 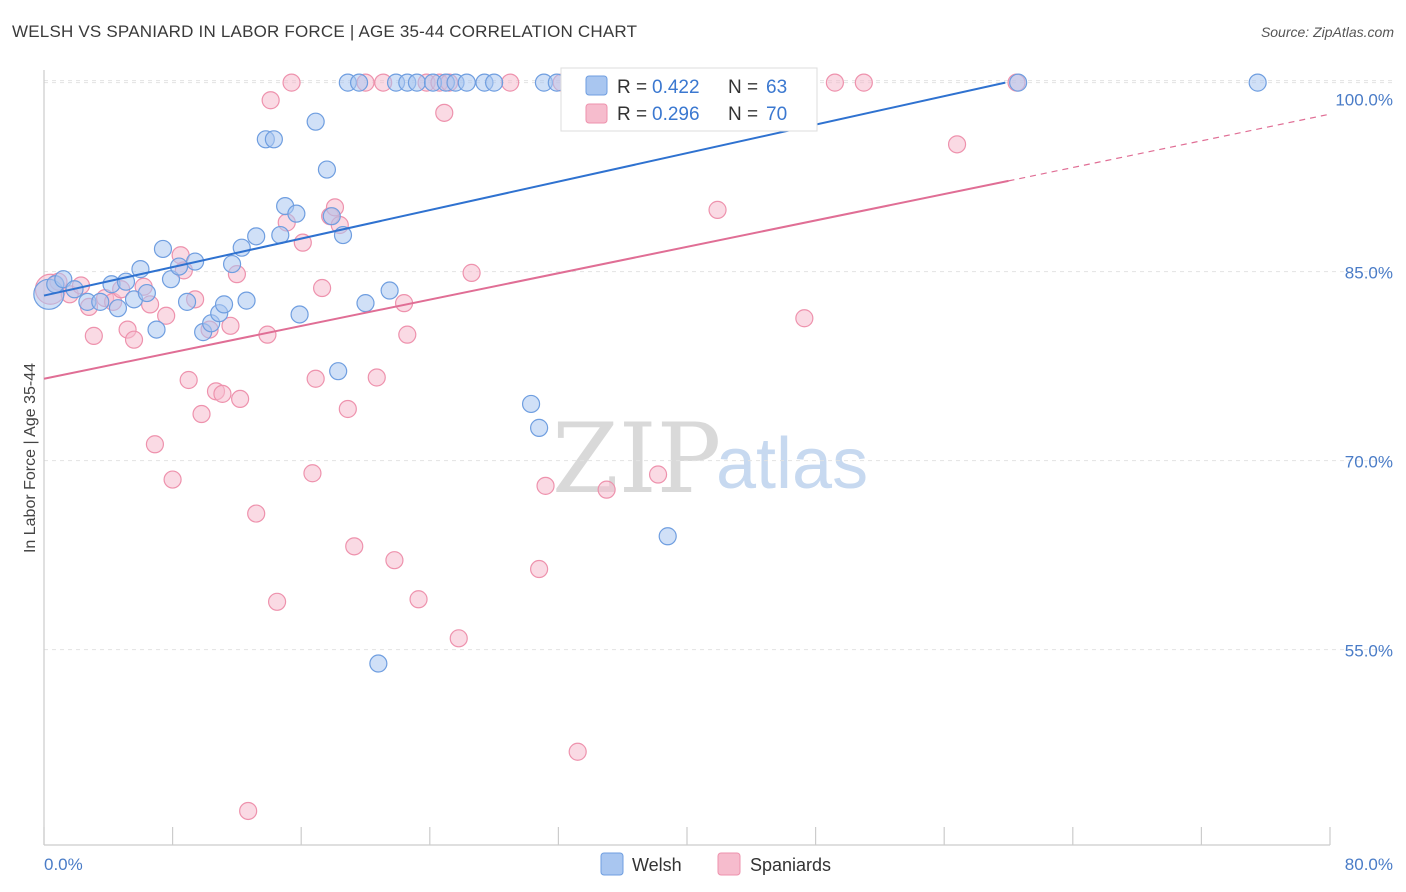 What do you see at coordinates (30, 458) in the screenshot?
I see `y-axis-title: In Labor Force | Age 35-44` at bounding box center [30, 458].